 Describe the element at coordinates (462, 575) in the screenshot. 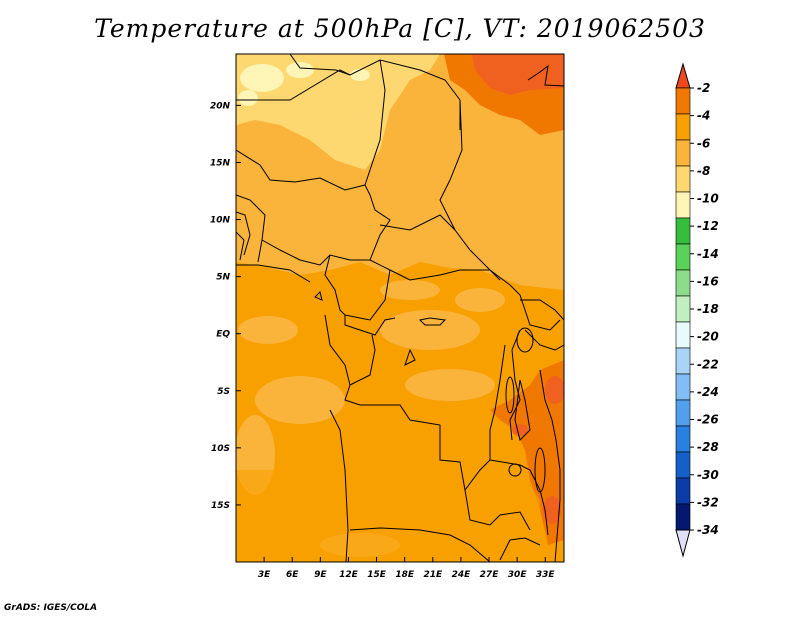

I see `x-tick-label: 24E` at that location.